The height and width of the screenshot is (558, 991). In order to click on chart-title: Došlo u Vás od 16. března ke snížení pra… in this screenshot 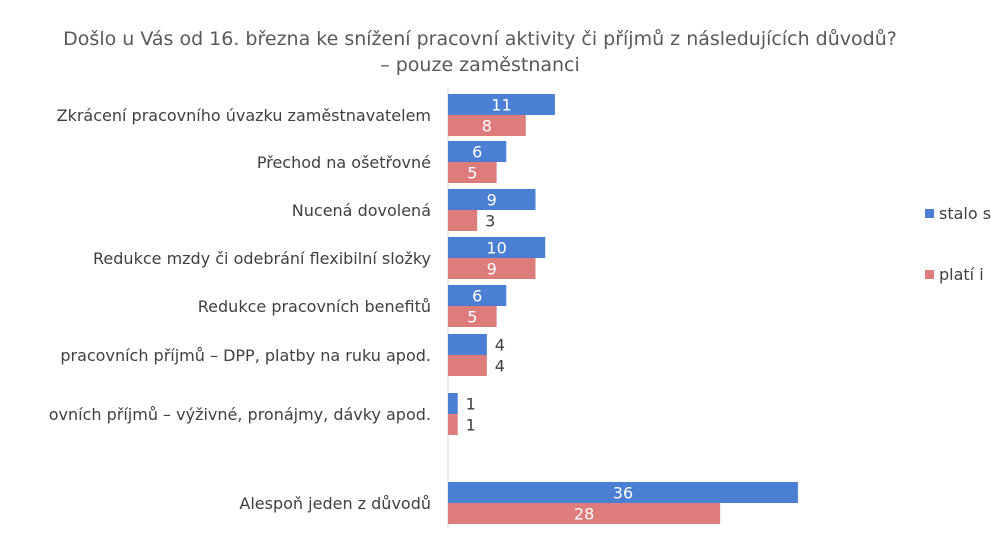, I will do `click(480, 39)`.